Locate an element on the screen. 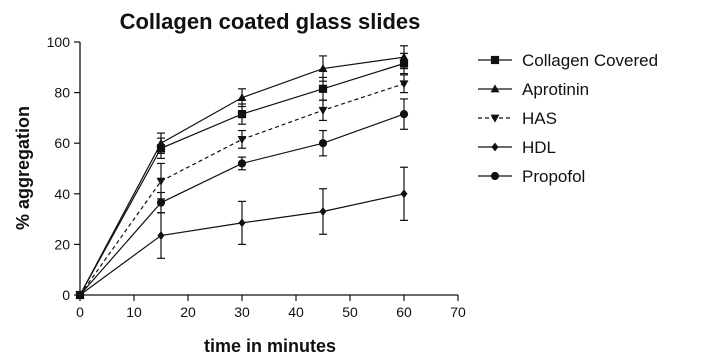 The image size is (704, 358). legend-item-has: HAS is located at coordinates (517, 118).